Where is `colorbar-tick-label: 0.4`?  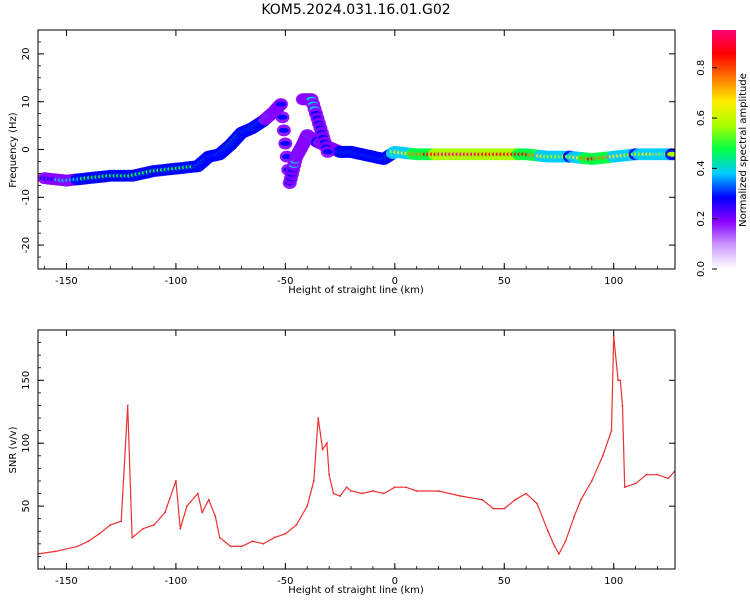
colorbar-tick-label: 0.4 is located at coordinates (701, 168).